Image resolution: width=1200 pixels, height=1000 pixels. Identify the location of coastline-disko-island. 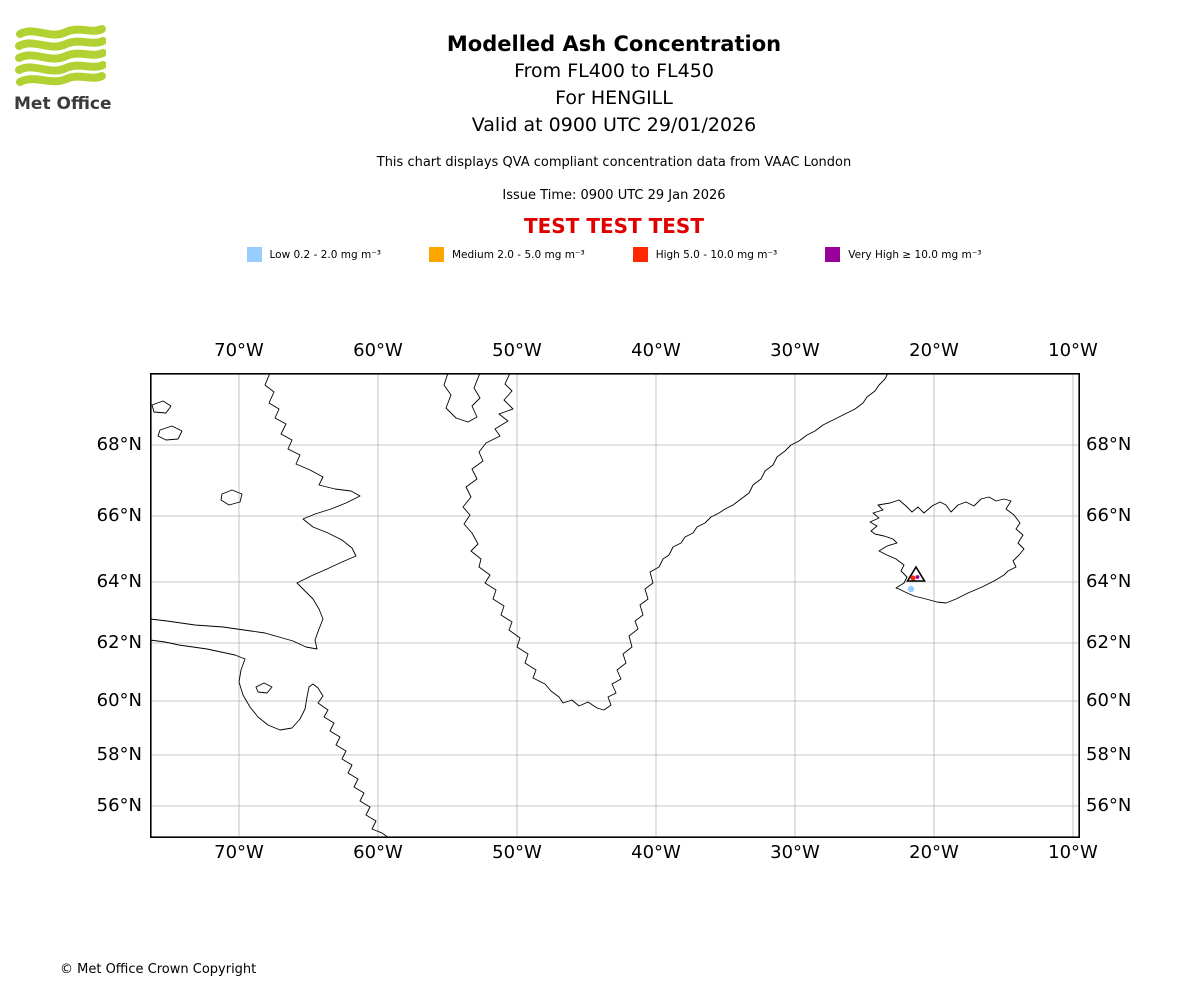
(462, 398).